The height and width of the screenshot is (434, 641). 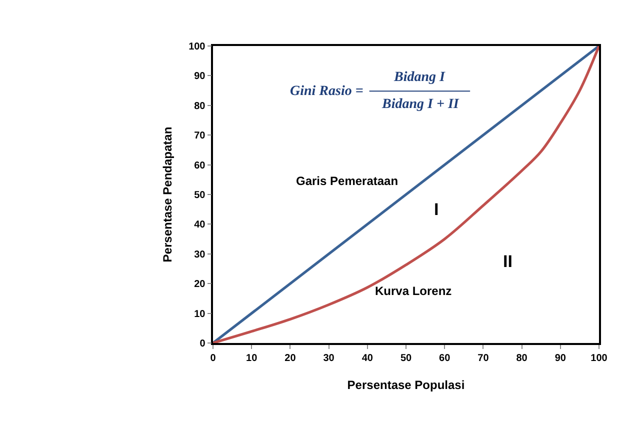 I want to click on annotation: Bidang I, so click(x=419, y=77).